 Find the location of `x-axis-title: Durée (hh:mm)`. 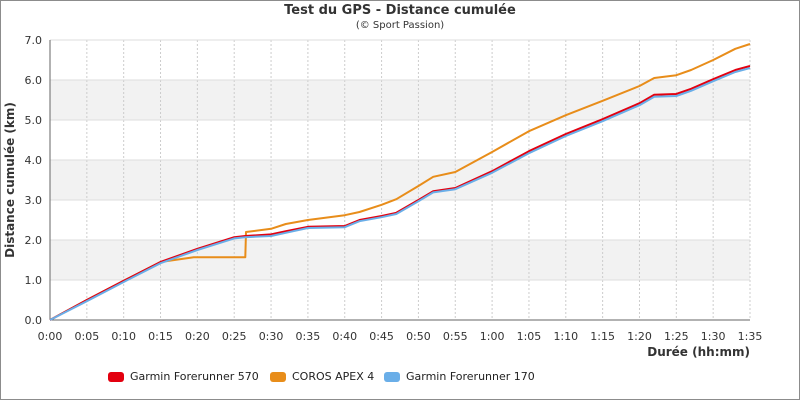

x-axis-title: Durée (hh:mm) is located at coordinates (698, 352).